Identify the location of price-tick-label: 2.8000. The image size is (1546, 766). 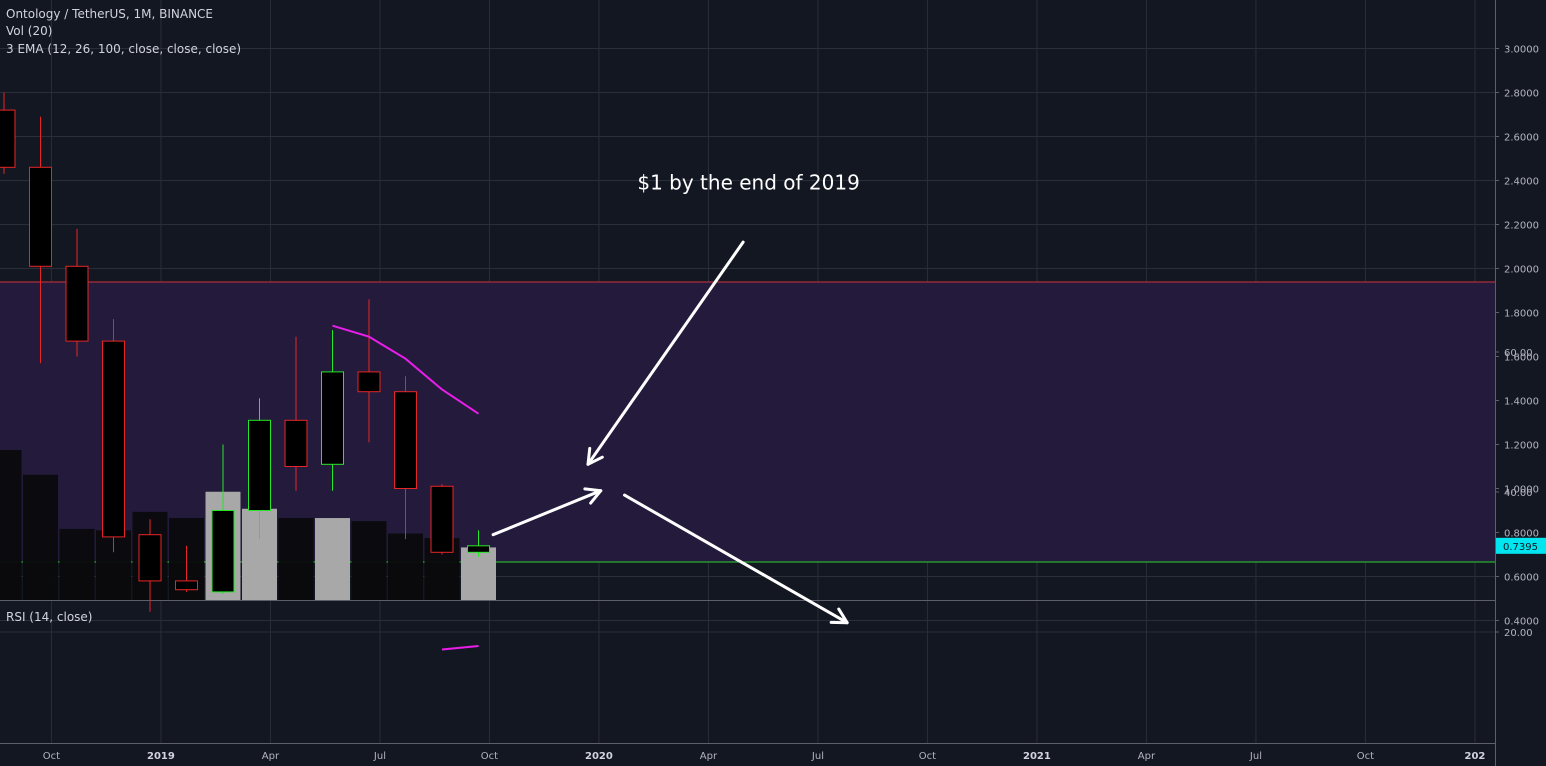
(1521, 94).